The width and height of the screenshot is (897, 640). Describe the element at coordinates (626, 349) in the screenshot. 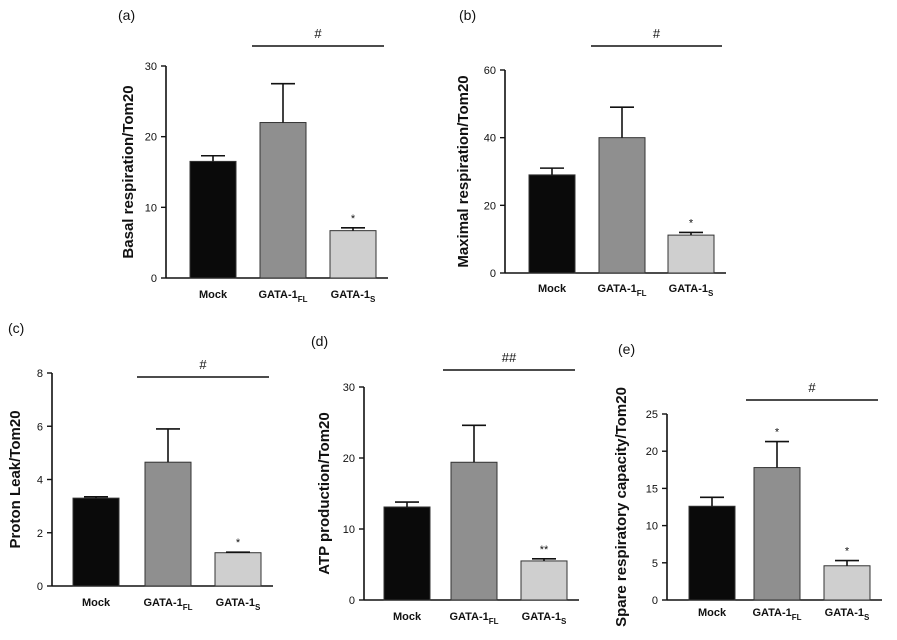

I see `panel-label: (e)` at that location.